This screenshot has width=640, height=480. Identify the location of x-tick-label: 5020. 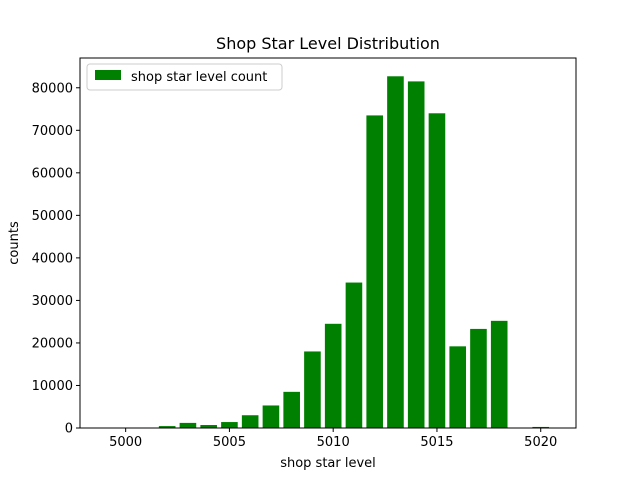
(540, 442).